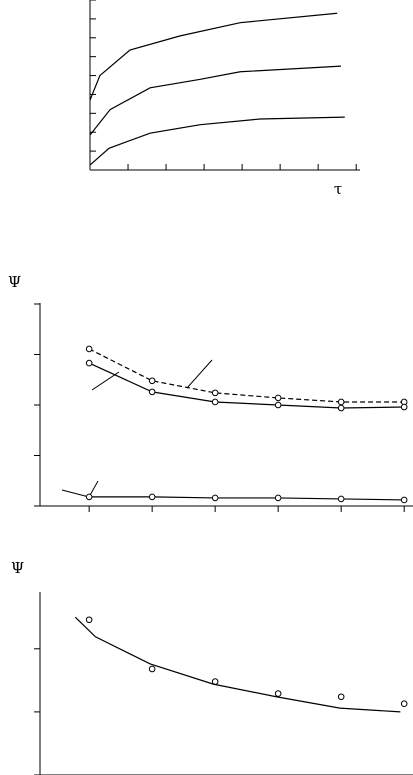  I want to click on x-axis-label: τ, so click(338, 189).